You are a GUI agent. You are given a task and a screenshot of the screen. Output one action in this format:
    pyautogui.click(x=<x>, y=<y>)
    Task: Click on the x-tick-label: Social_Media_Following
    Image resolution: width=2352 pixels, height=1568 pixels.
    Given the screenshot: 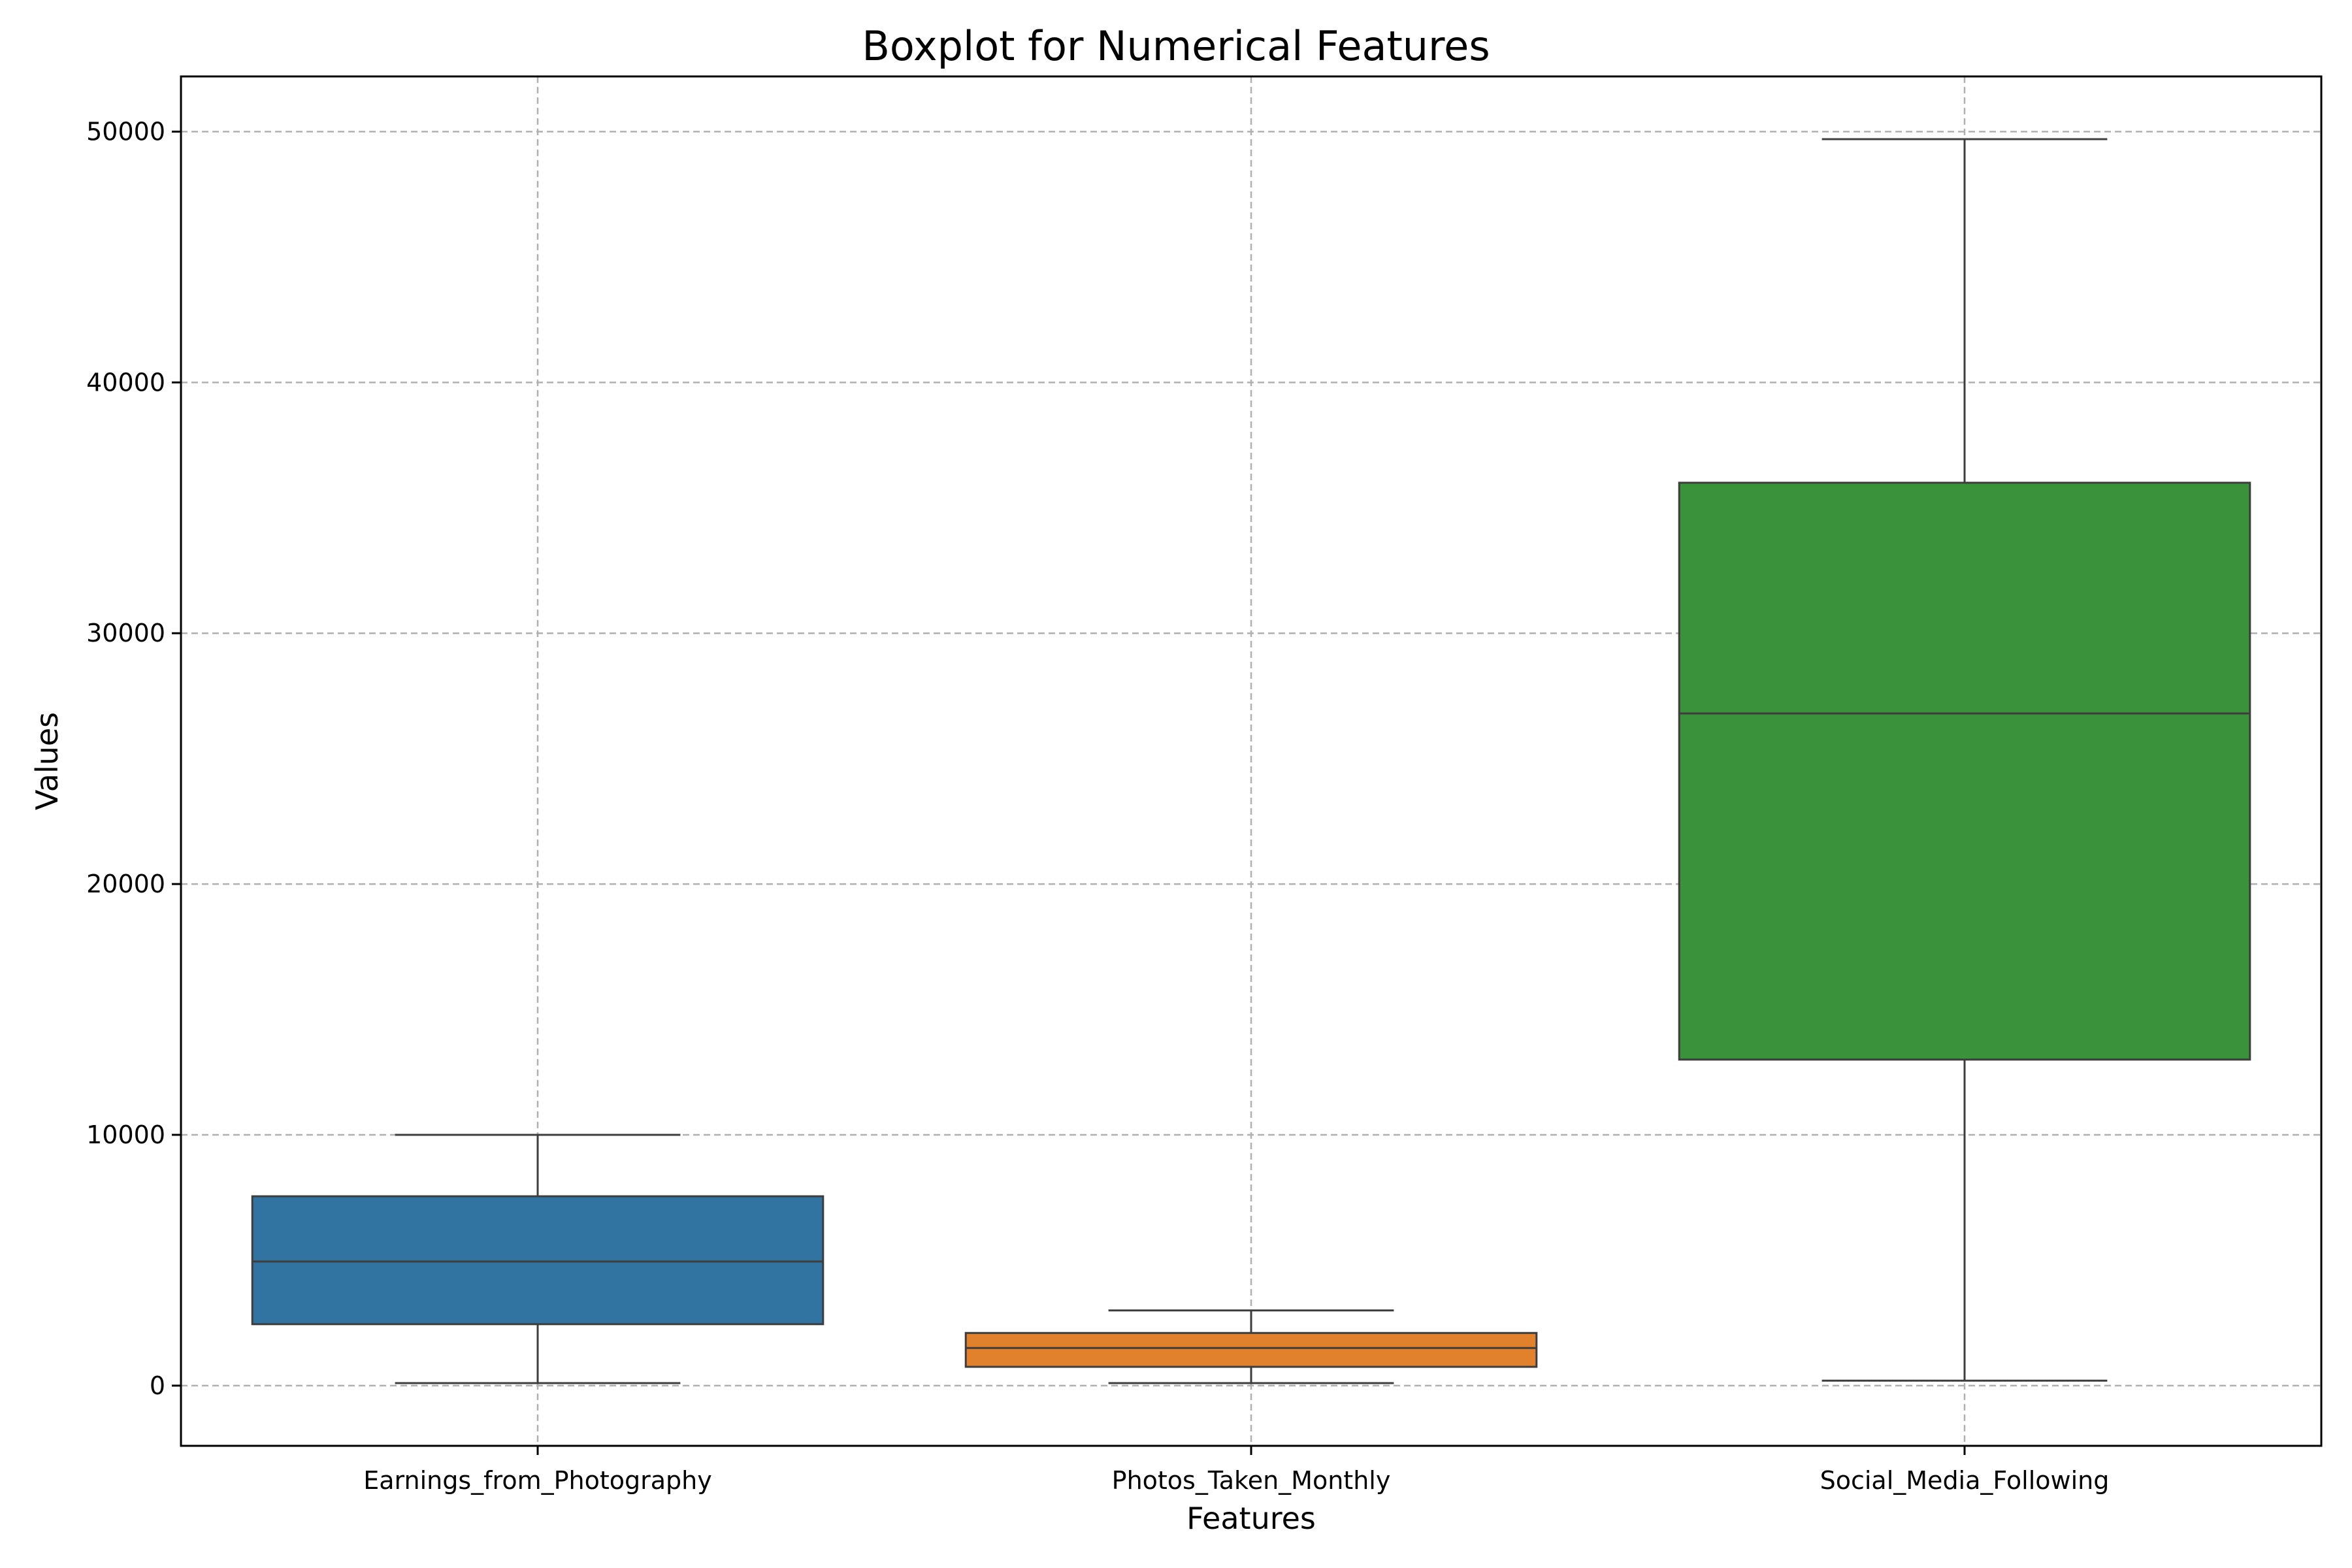 What is the action you would take?
    pyautogui.click(x=1965, y=1480)
    